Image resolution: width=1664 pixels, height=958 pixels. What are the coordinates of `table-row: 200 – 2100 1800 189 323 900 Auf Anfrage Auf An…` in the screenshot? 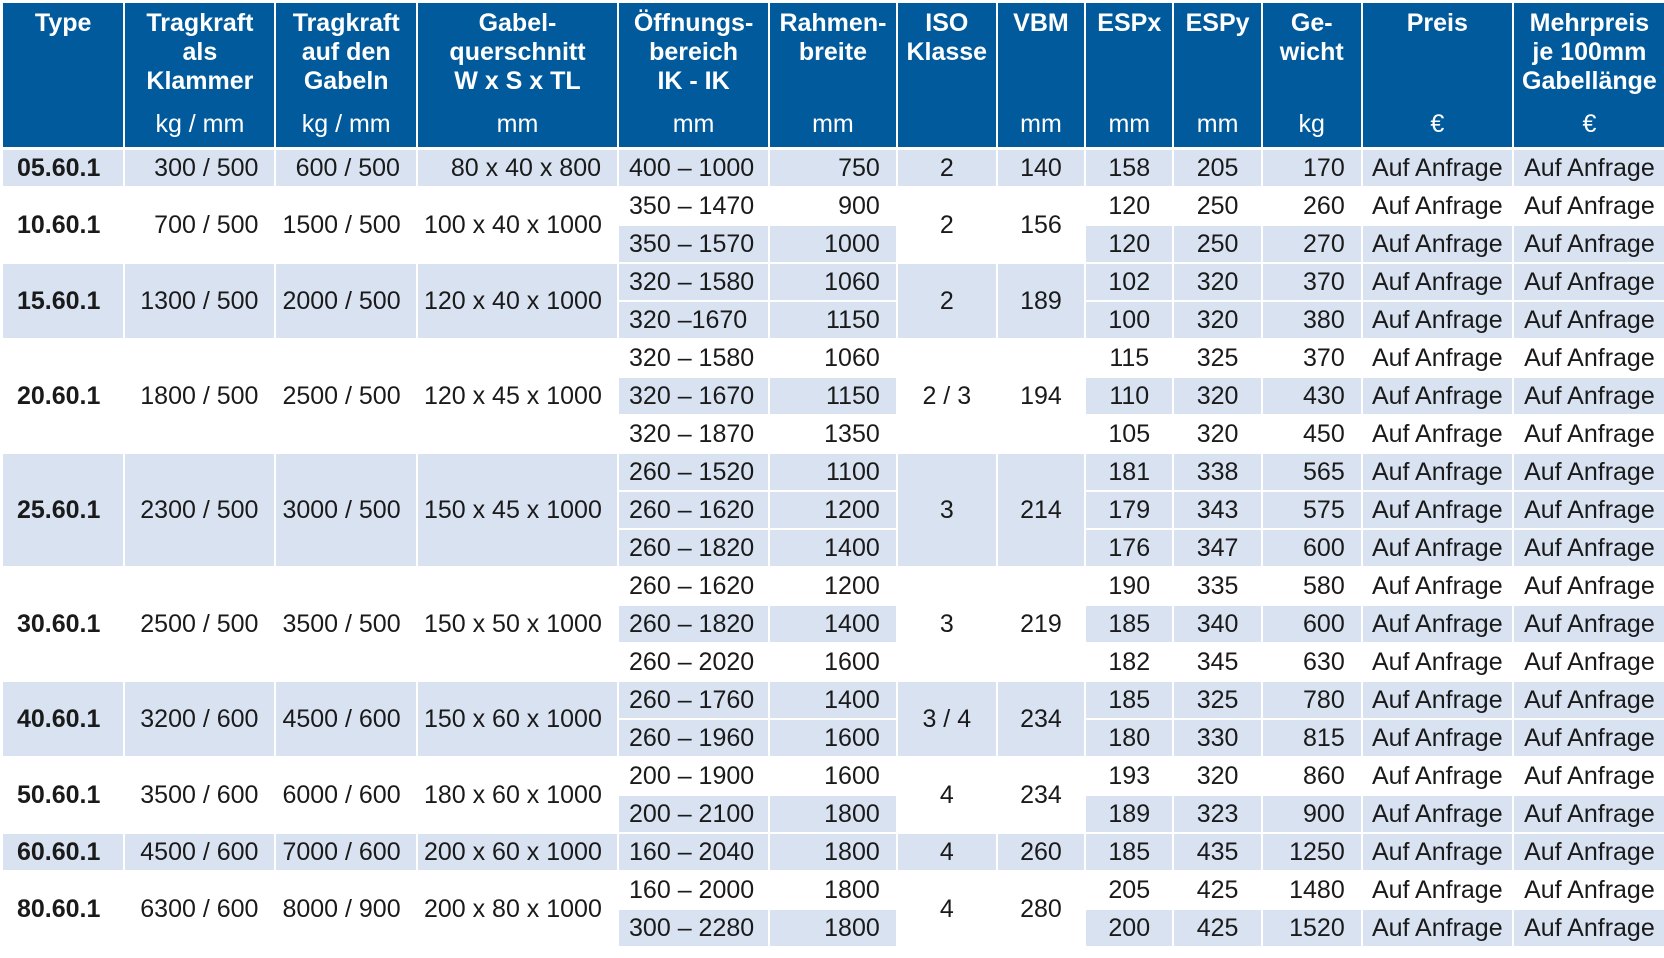 It's located at (833, 815).